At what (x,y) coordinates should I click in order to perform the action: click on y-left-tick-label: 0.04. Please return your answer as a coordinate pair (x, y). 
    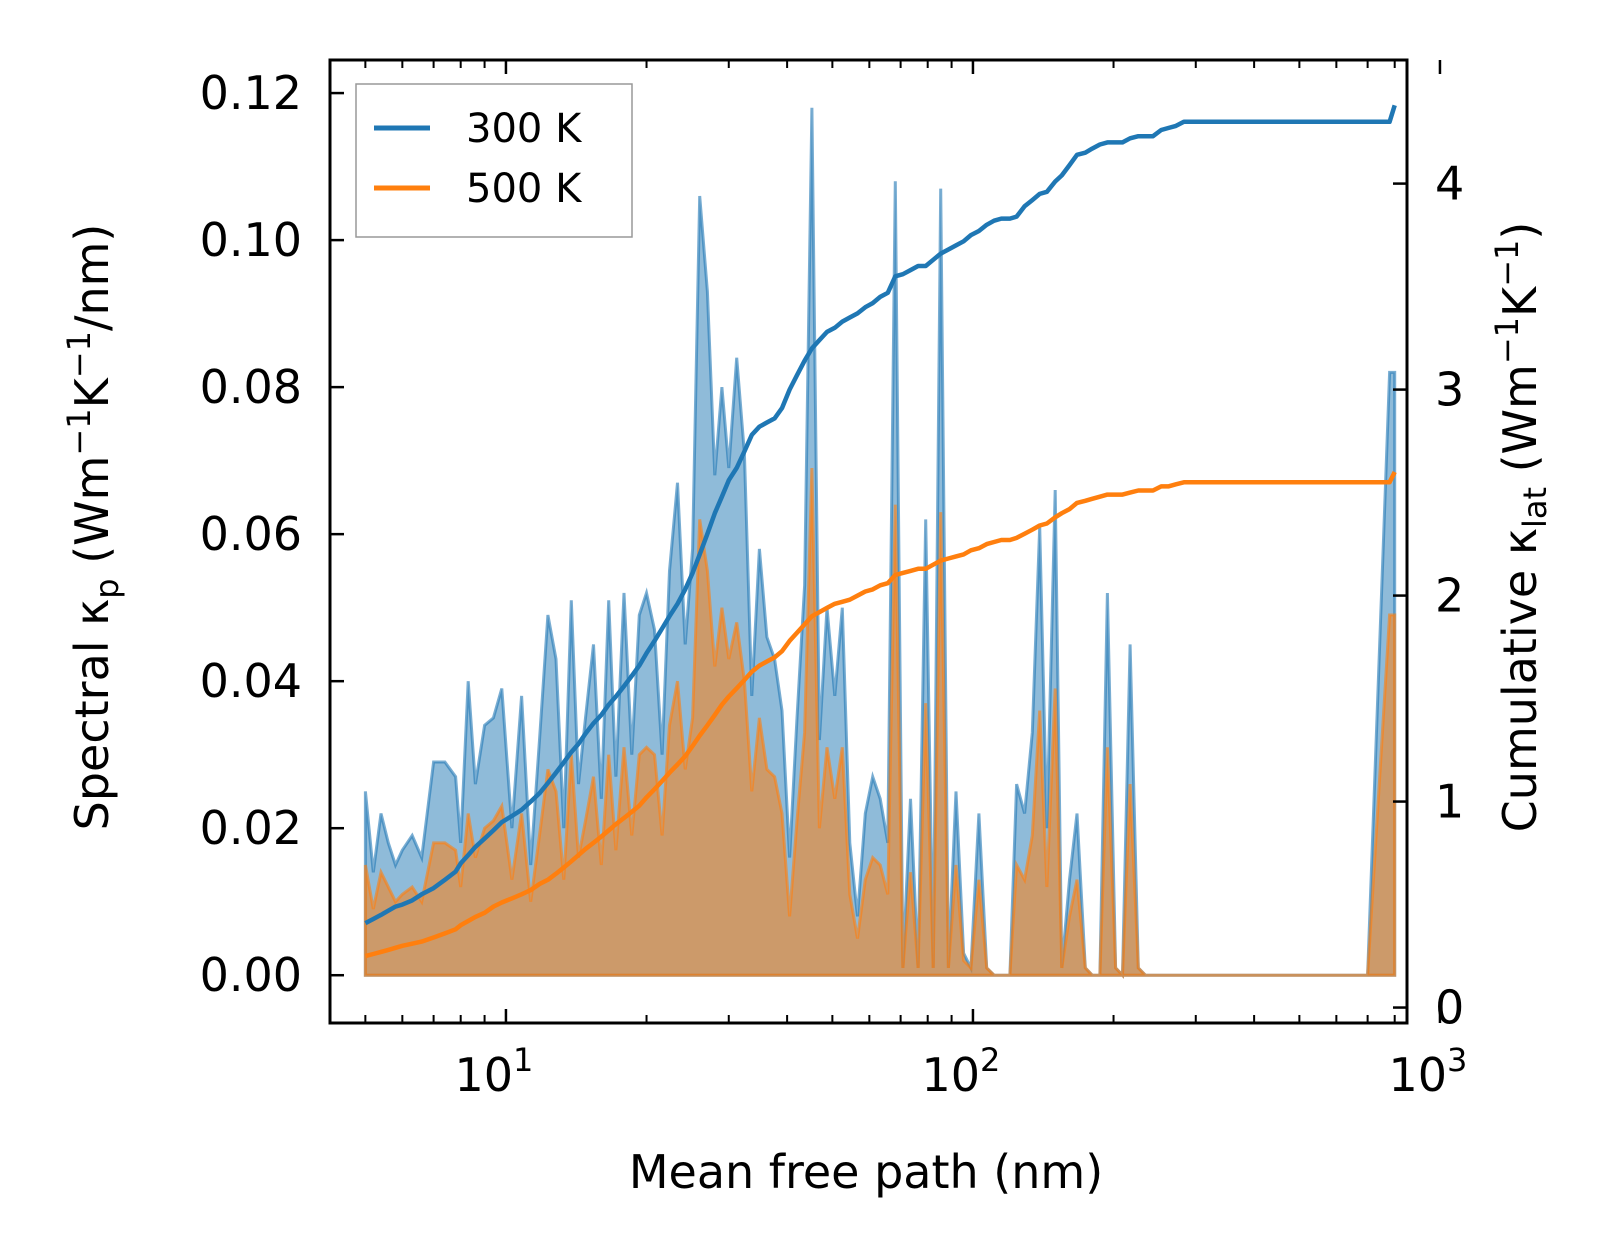
    Looking at the image, I should click on (251, 681).